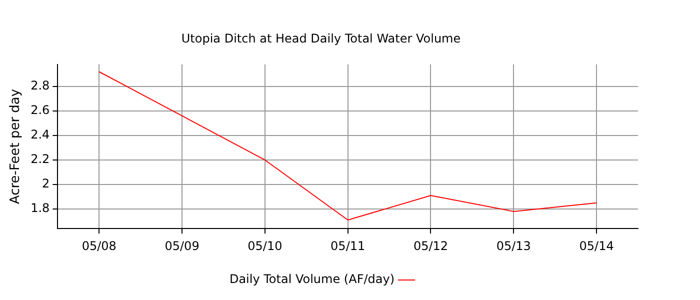 The image size is (700, 300). I want to click on x-tick-label: 05/10, so click(265, 245).